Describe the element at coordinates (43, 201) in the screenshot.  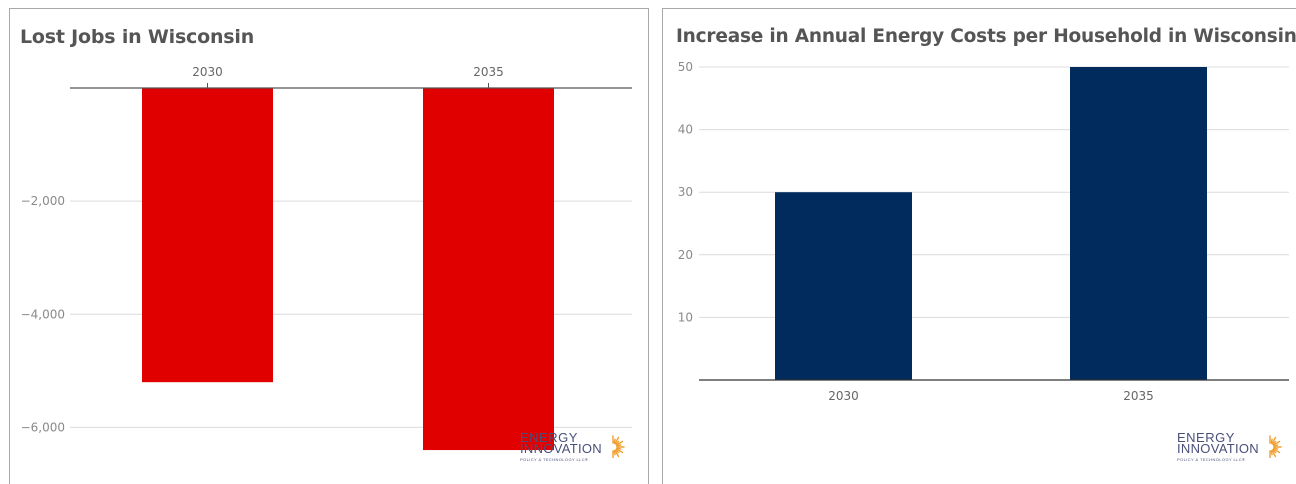
I see `y-tick-label: −2,000` at that location.